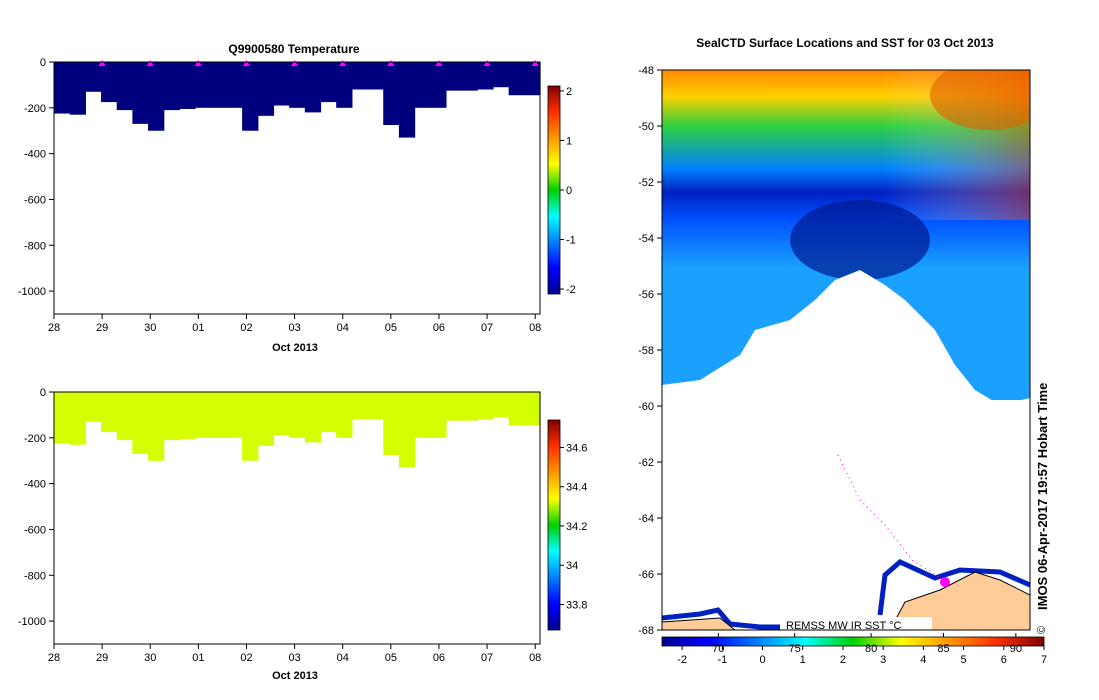 Image resolution: width=1099 pixels, height=700 pixels. I want to click on x-tick-label: 28, so click(54, 328).